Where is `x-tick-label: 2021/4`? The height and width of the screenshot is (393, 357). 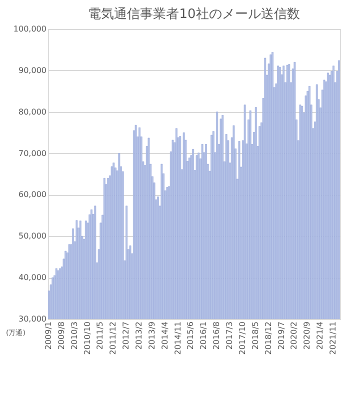 x-tick-label: 2021/4 is located at coordinates (320, 336).